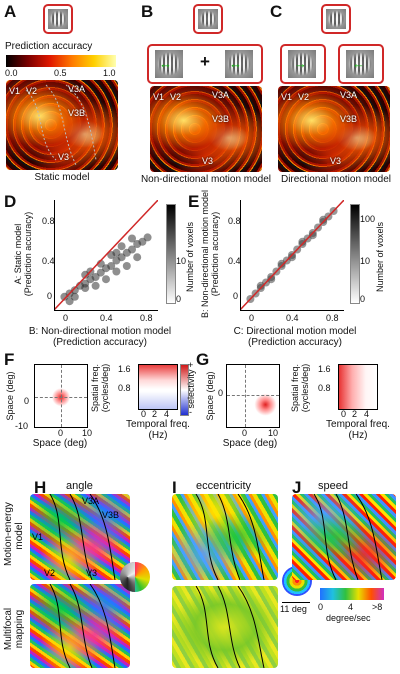  I want to click on selectivity-minus: -, so click(190, 412).